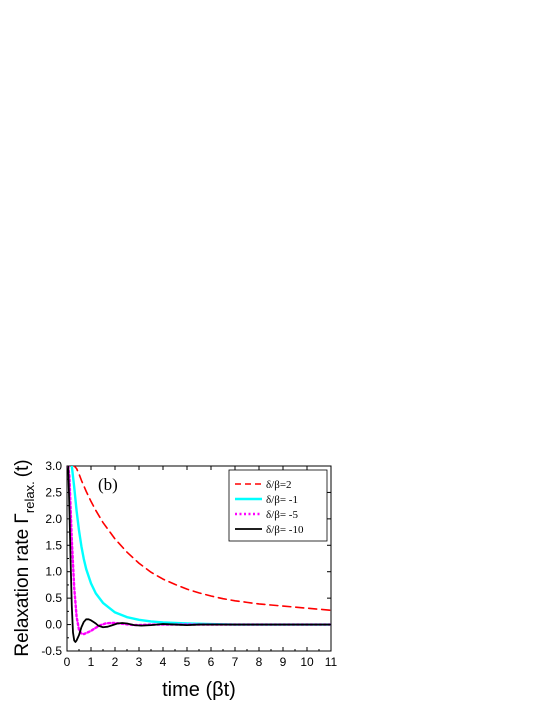  Describe the element at coordinates (51, 651) in the screenshot. I see `y-tick-label: -0.5` at that location.